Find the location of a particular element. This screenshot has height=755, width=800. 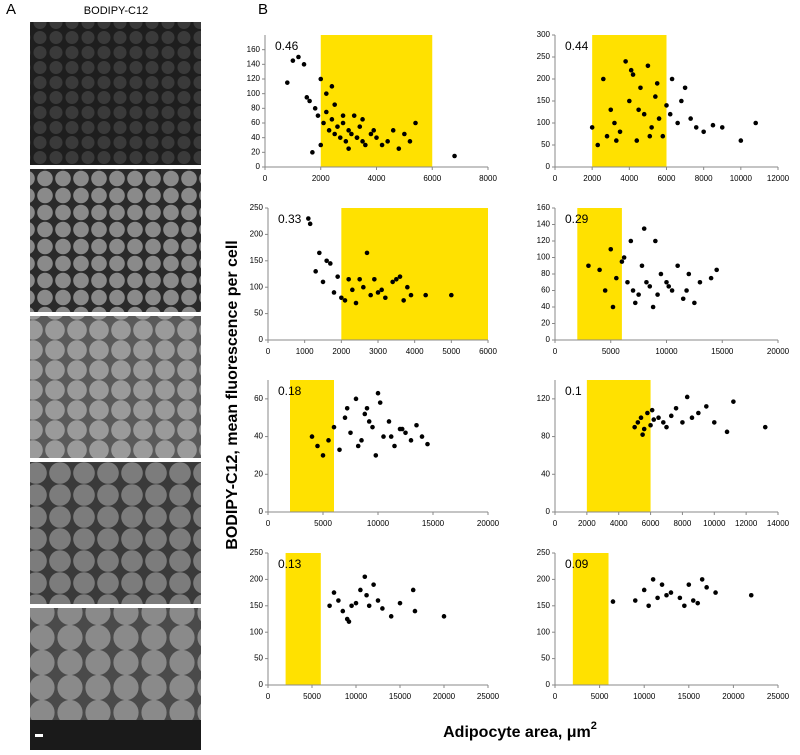

micrograph is located at coordinates (115, 93).